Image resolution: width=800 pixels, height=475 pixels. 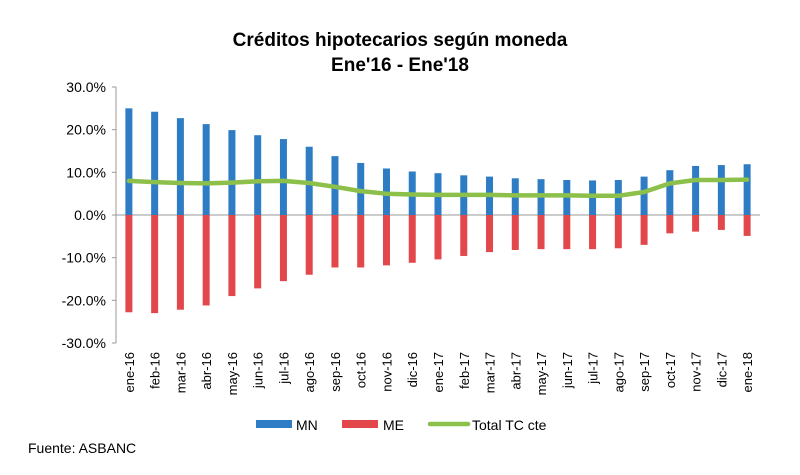 What do you see at coordinates (84, 300) in the screenshot?
I see `y-tick-label: -20.0%` at bounding box center [84, 300].